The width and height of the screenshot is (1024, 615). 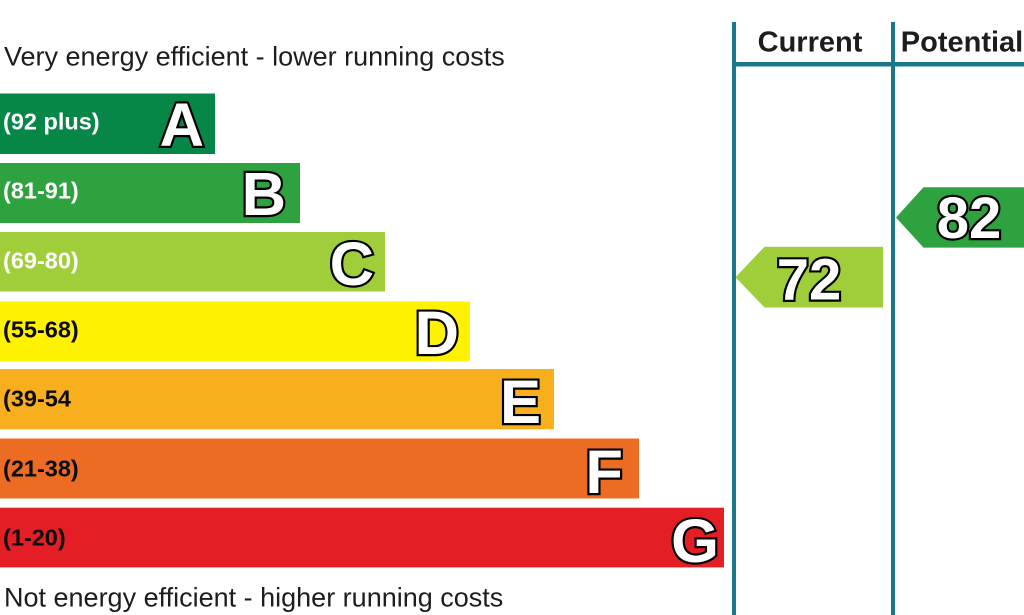 I want to click on svg-text: (39-54, so click(x=37, y=399).